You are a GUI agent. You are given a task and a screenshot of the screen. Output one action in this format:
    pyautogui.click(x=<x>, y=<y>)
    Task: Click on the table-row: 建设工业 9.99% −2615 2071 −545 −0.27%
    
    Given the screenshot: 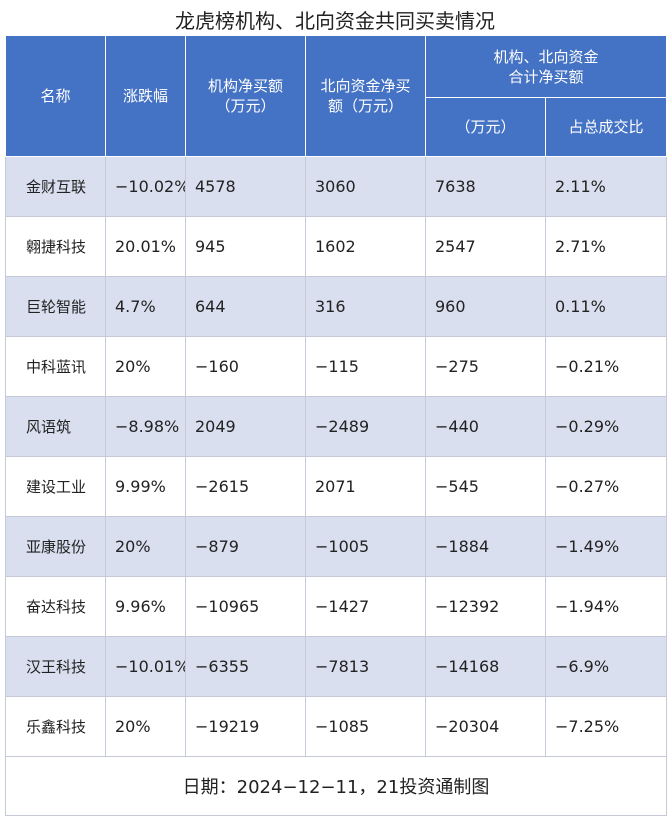 What is the action you would take?
    pyautogui.click(x=336, y=486)
    